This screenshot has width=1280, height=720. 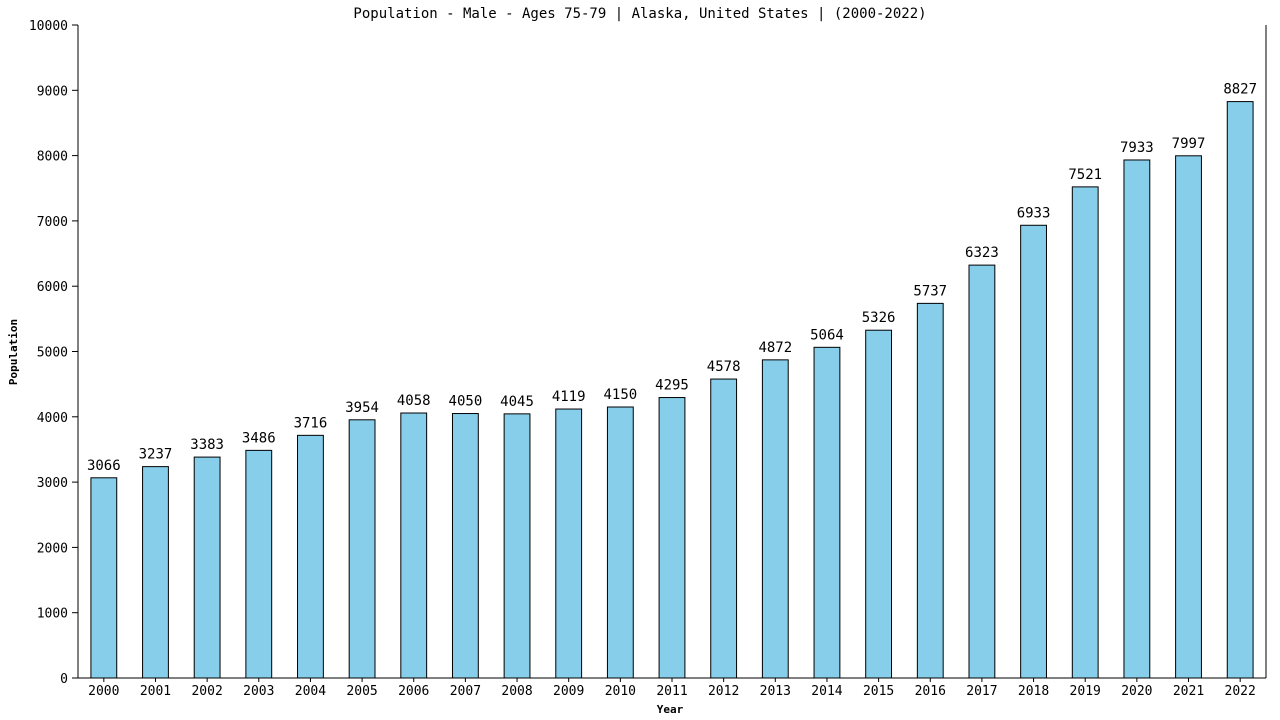 I want to click on x-tick-label: 2000, so click(x=103, y=691).